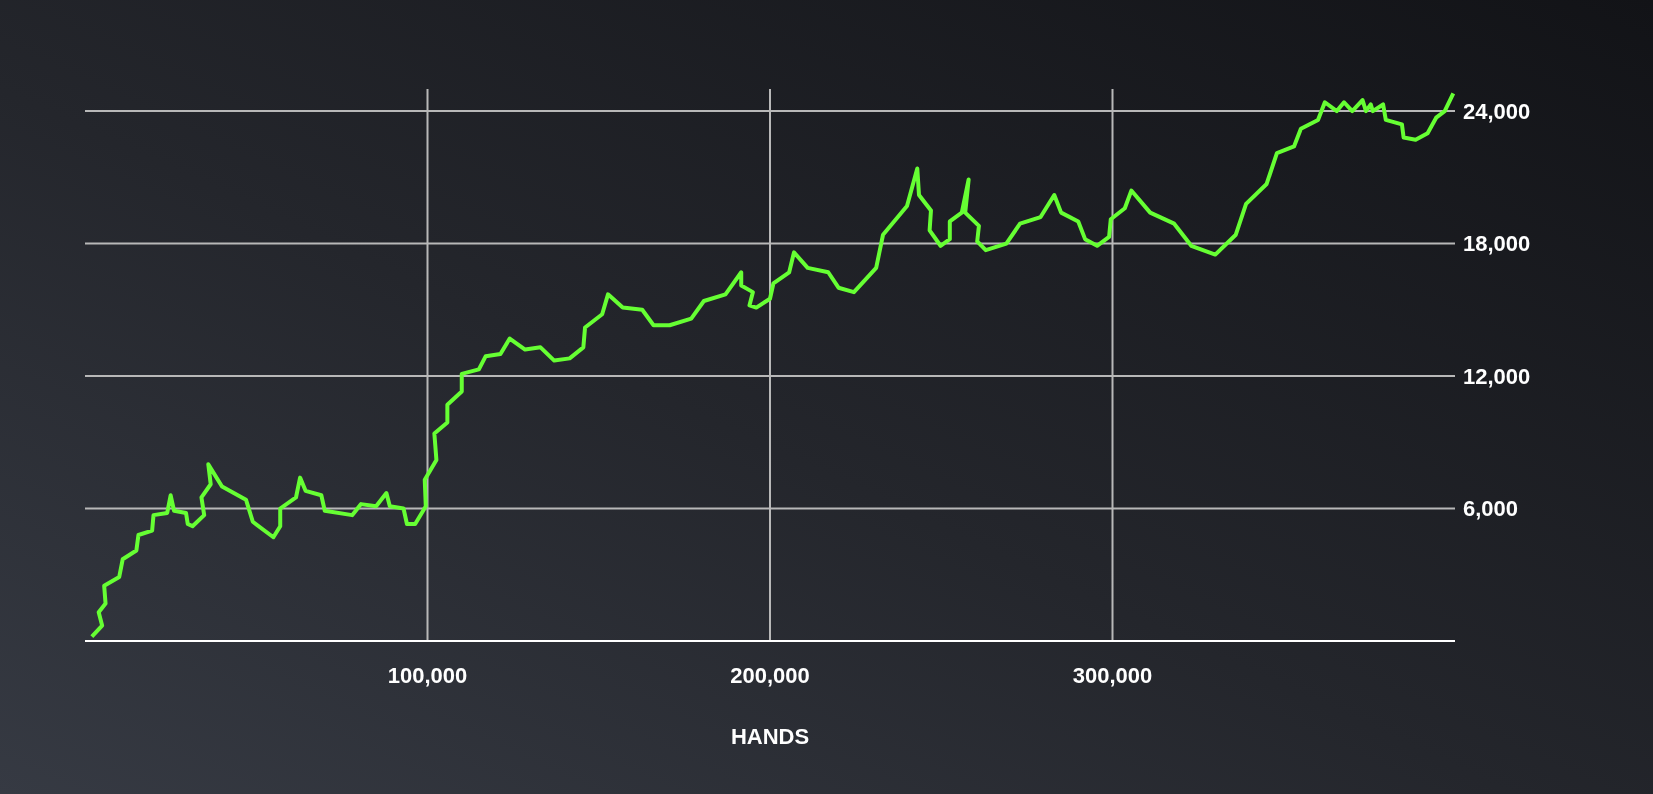 The height and width of the screenshot is (794, 1653). Describe the element at coordinates (1497, 376) in the screenshot. I see `y-tick-label: 12,000` at that location.